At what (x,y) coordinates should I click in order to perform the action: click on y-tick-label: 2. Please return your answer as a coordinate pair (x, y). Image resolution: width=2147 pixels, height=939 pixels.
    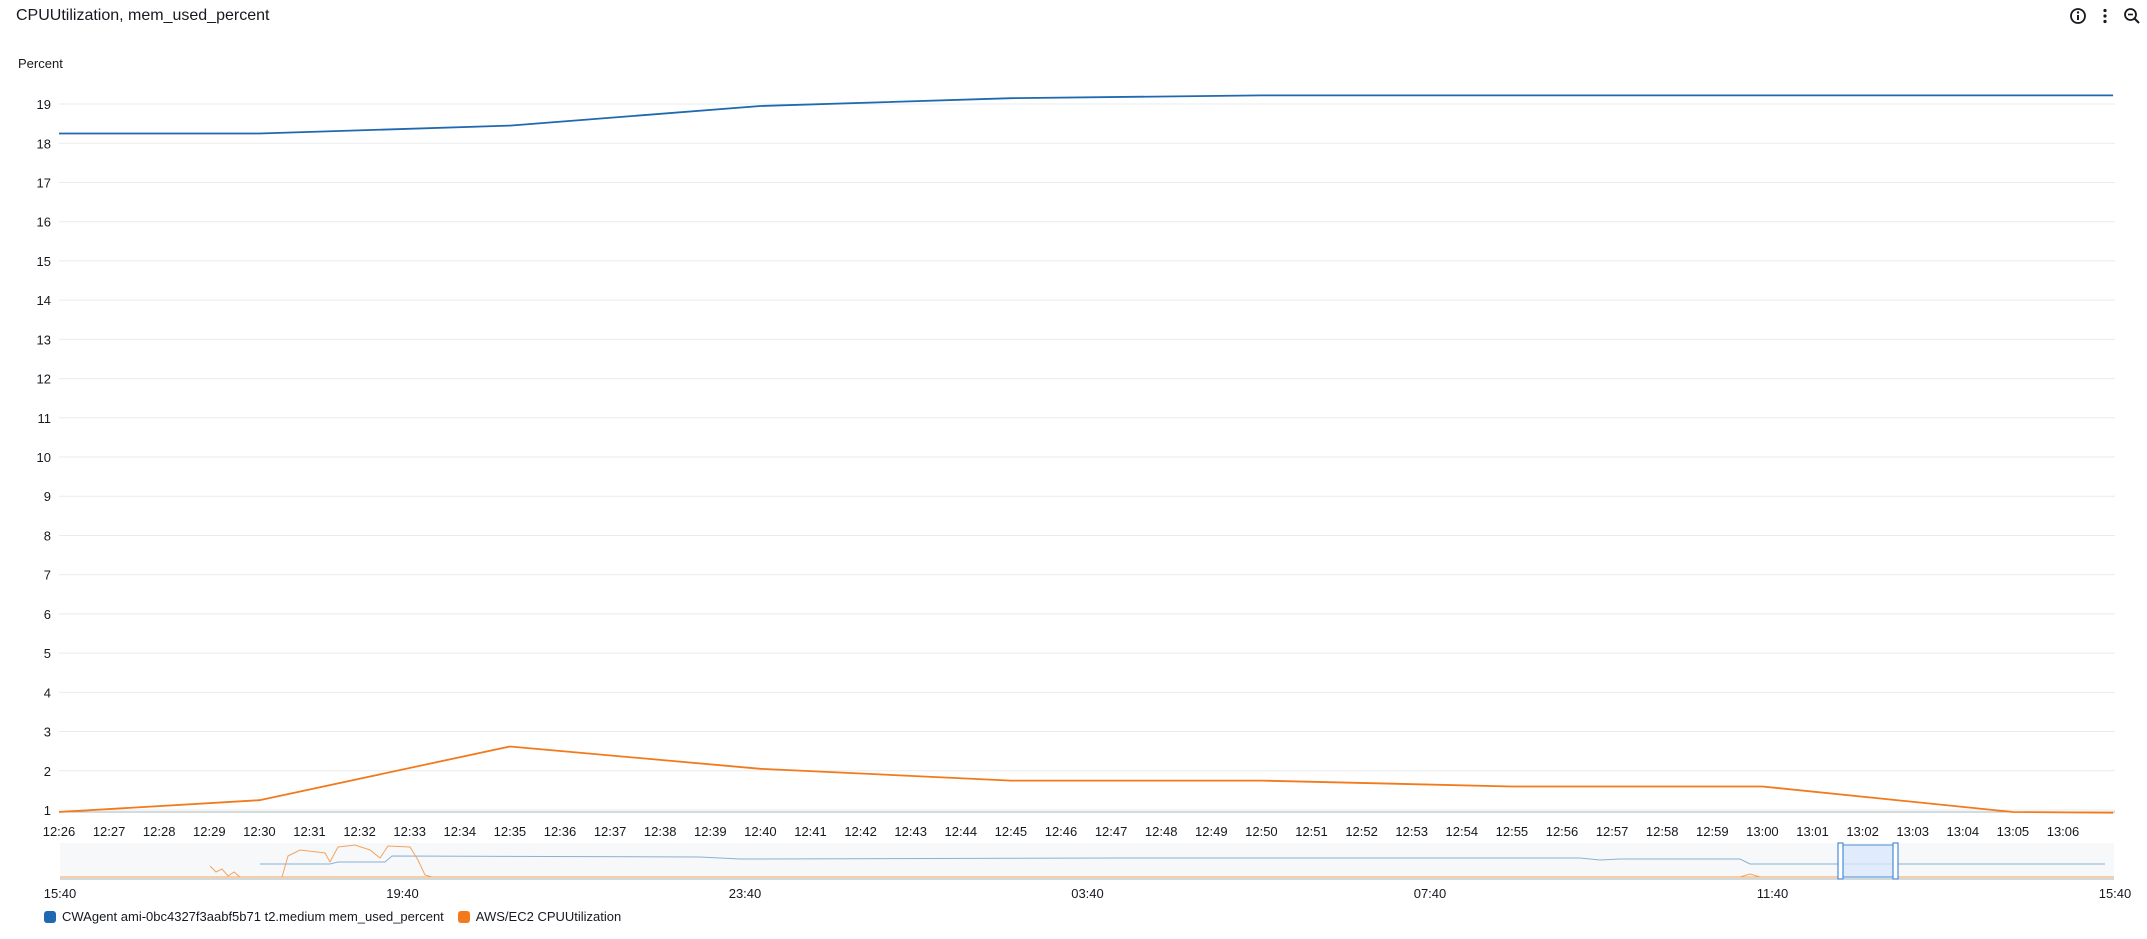
    Looking at the image, I should click on (47, 771).